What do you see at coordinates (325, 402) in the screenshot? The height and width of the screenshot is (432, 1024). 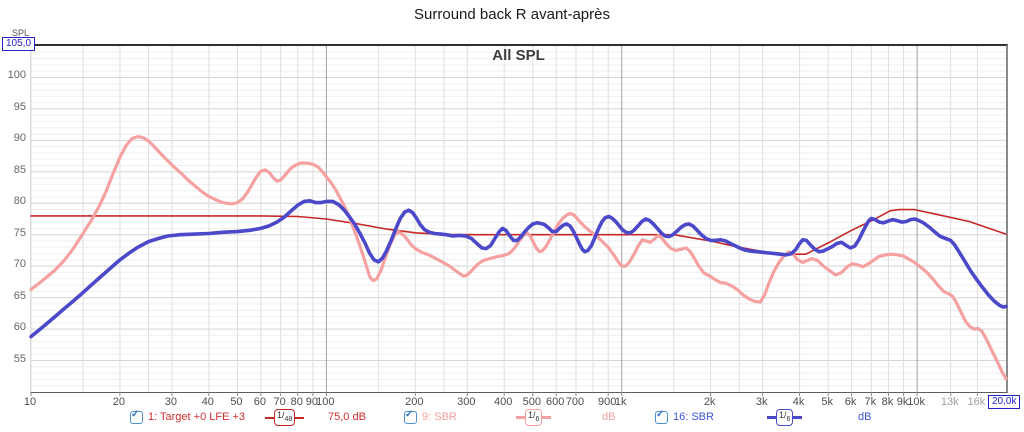 I see `x-tick-label: 100` at bounding box center [325, 402].